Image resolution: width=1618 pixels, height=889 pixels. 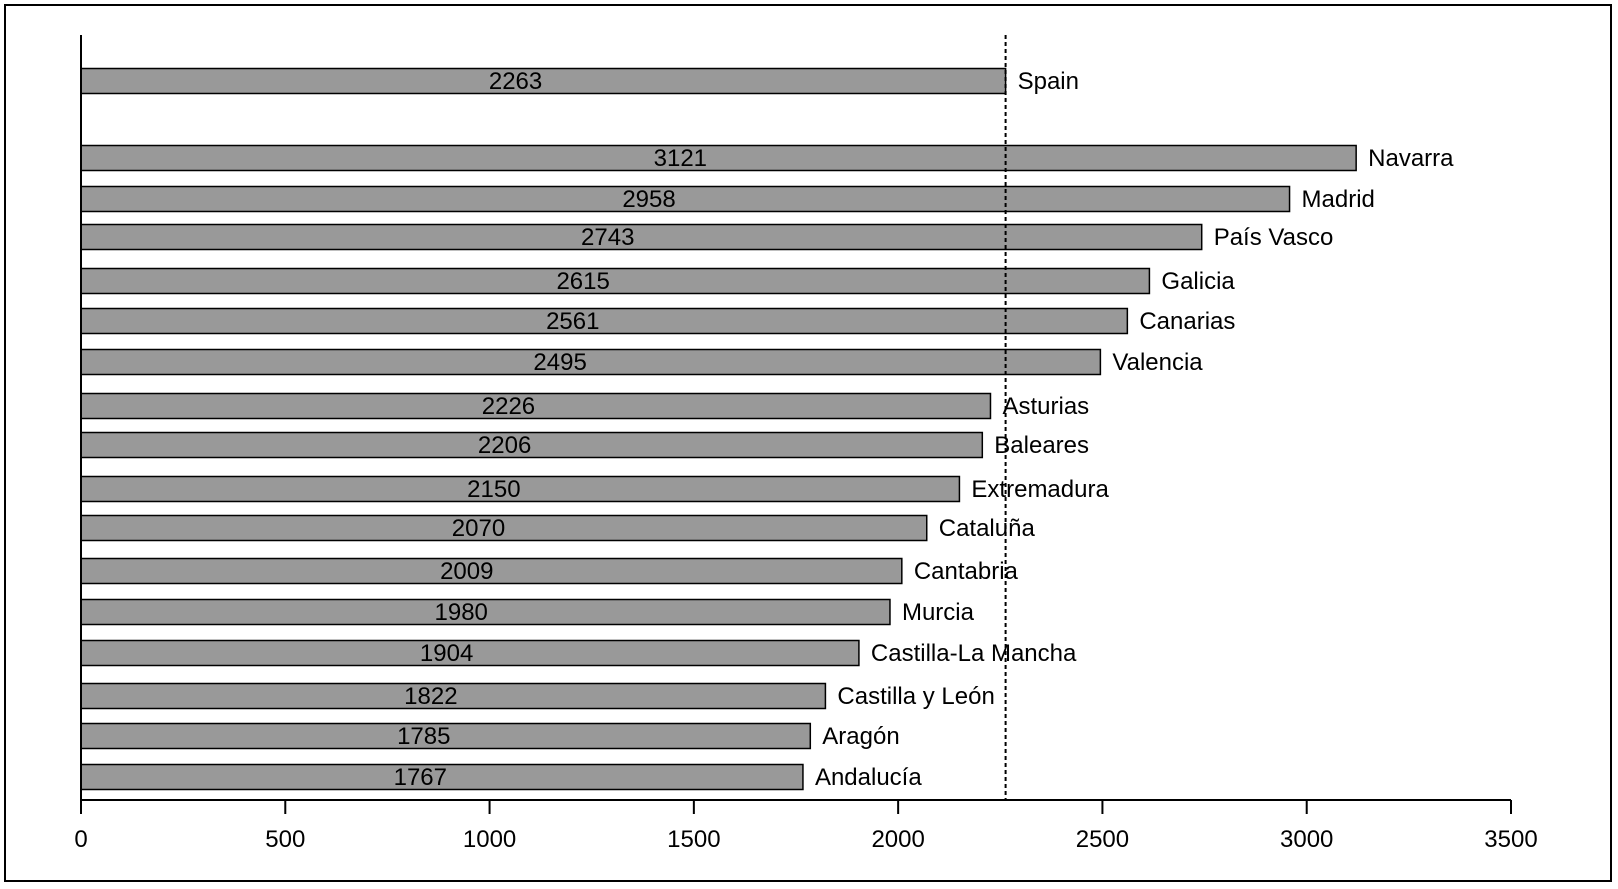 What do you see at coordinates (806, 826) in the screenshot?
I see `x-axis-ticks: 0 500 1000 1500 2000 2500 3000 3500` at bounding box center [806, 826].